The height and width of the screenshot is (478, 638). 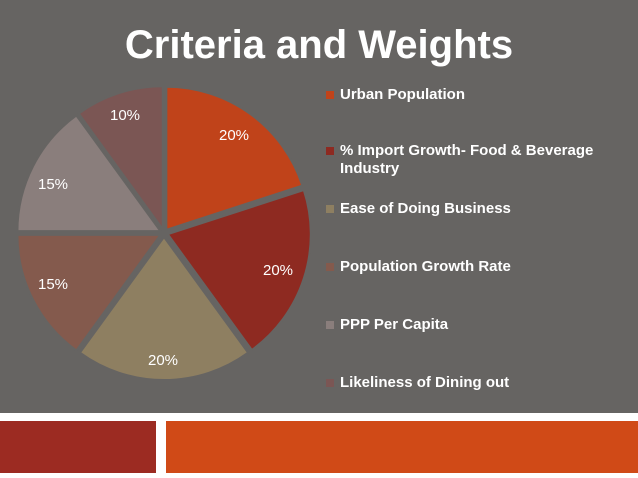 What do you see at coordinates (319, 45) in the screenshot?
I see `slide-title: Criteria and Weights` at bounding box center [319, 45].